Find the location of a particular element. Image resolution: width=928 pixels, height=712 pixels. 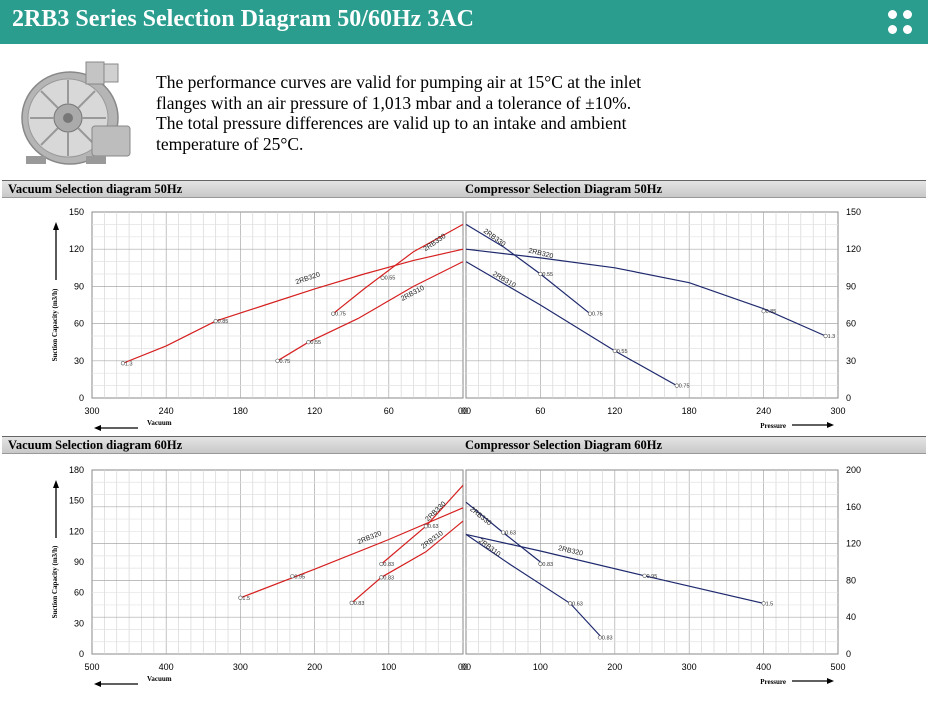

vac60-x-tick-label: 00 is located at coordinates (463, 667).